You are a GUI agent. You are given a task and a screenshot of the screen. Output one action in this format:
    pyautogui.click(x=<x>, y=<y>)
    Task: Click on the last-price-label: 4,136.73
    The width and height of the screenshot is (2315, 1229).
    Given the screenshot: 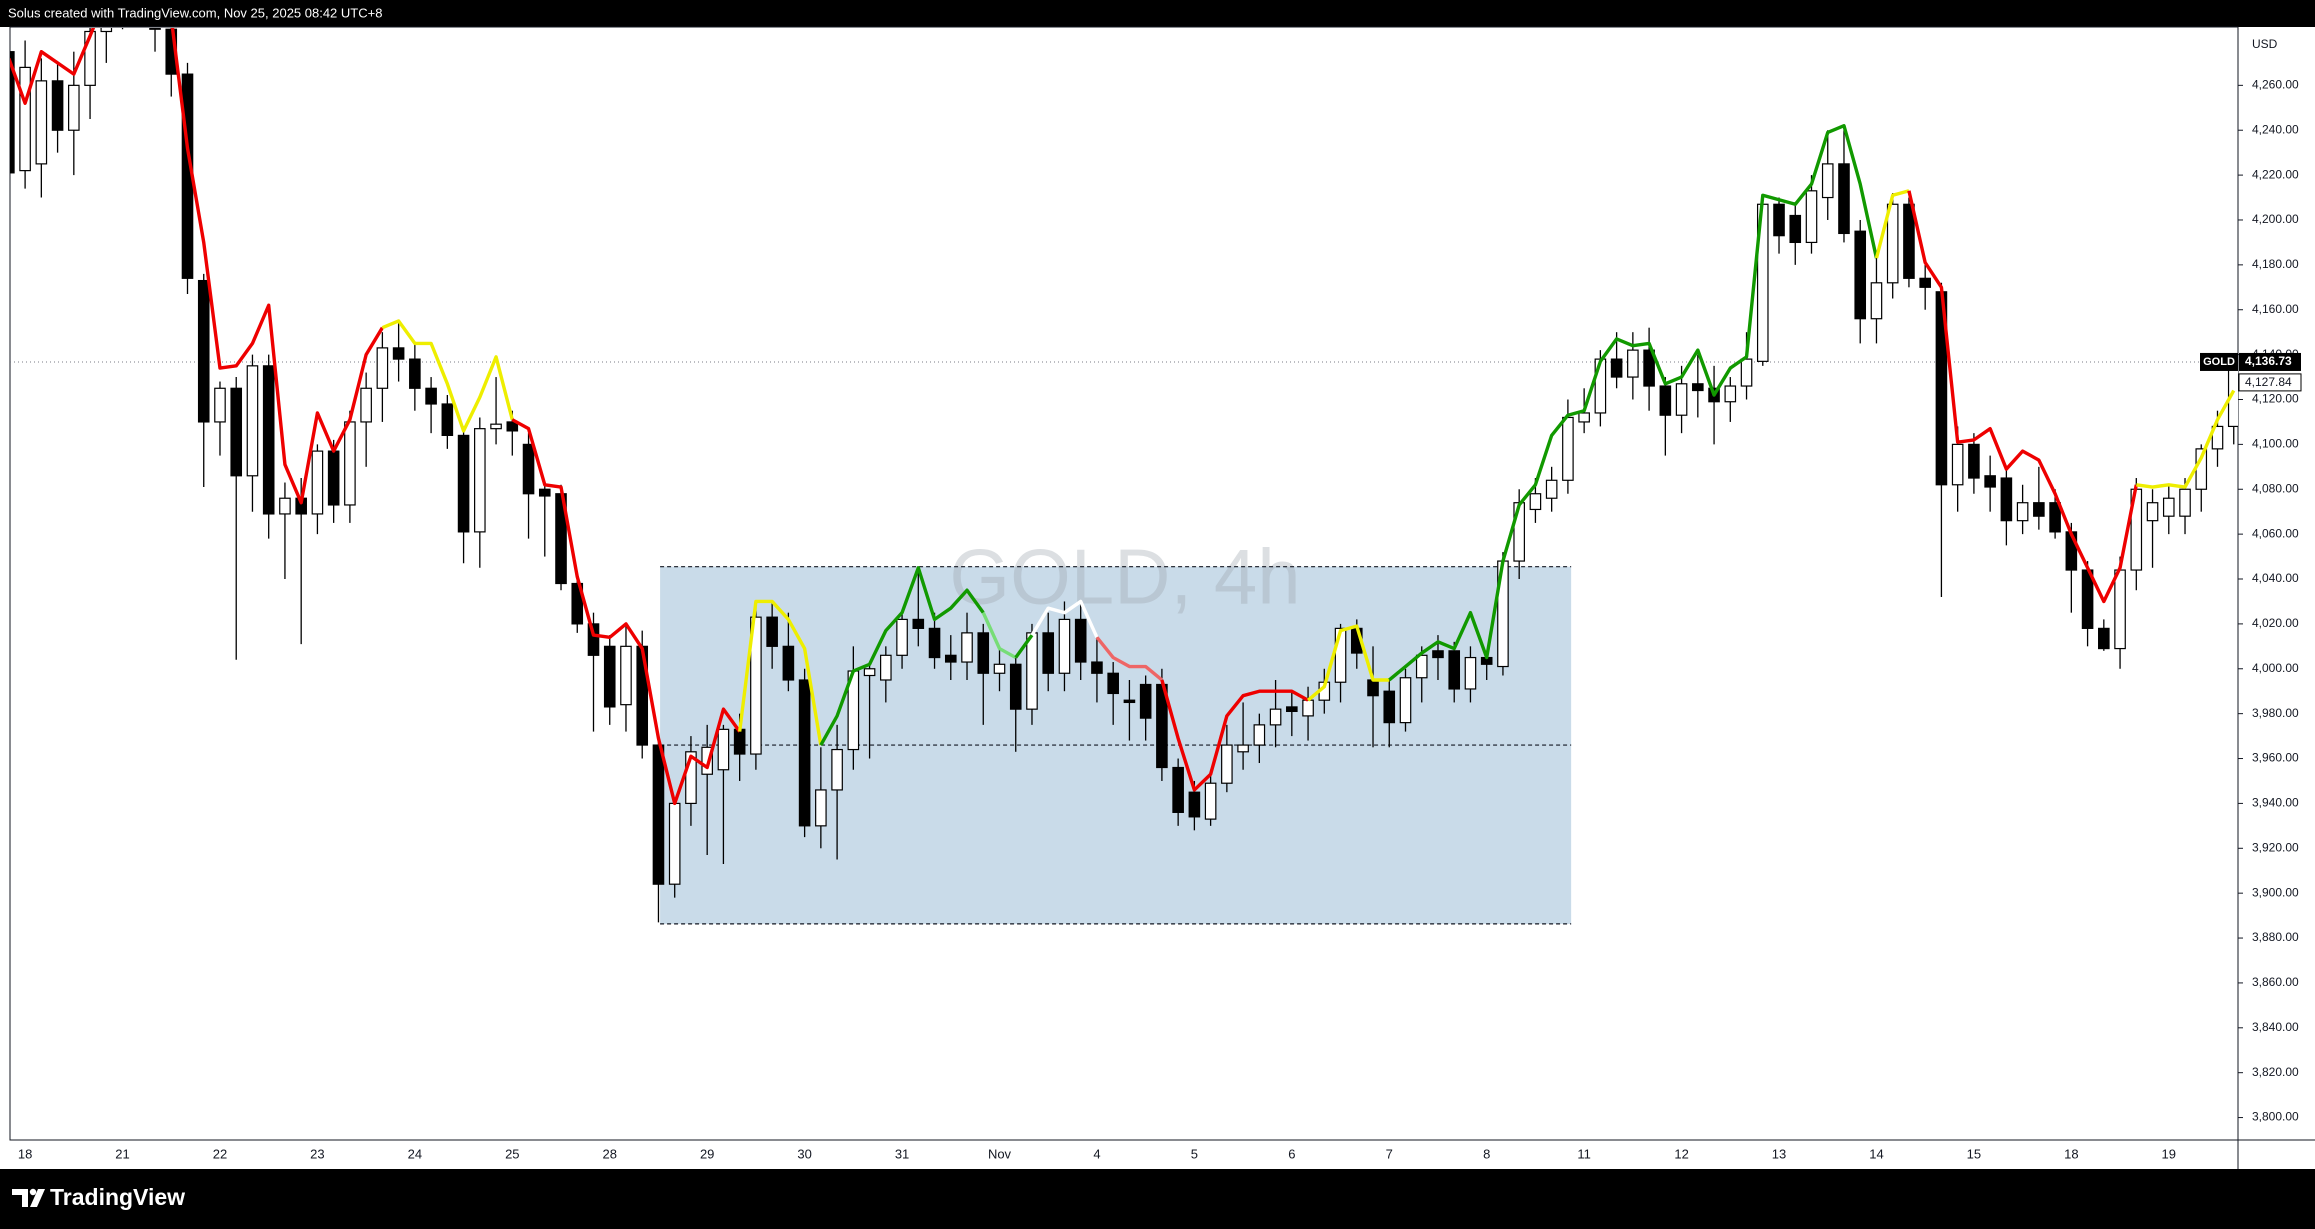 What is the action you would take?
    pyautogui.click(x=2268, y=361)
    